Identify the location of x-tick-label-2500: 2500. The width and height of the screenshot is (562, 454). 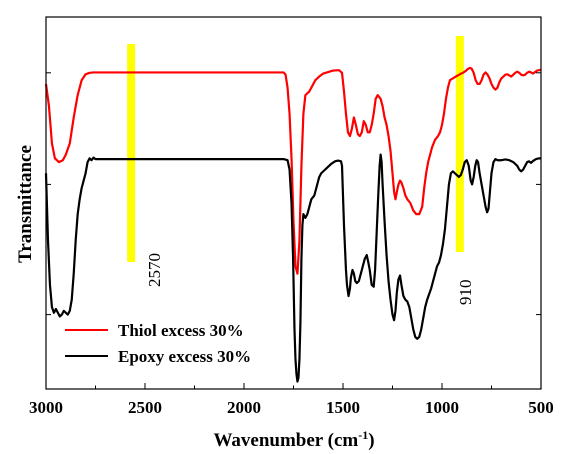
(145, 407).